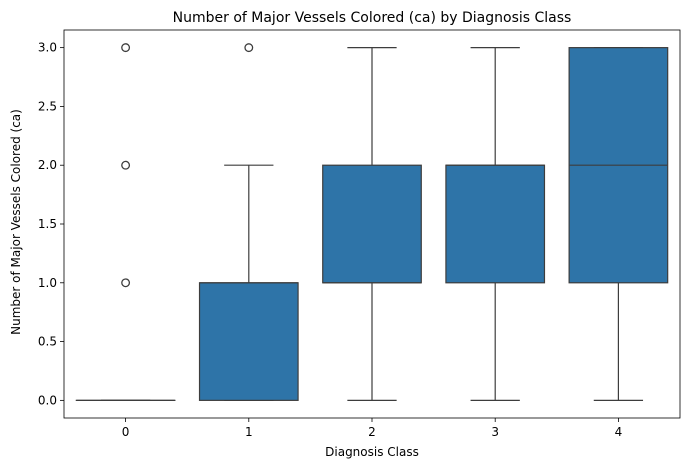 The width and height of the screenshot is (691, 468). Describe the element at coordinates (126, 432) in the screenshot. I see `x-tick-label: 0` at that location.